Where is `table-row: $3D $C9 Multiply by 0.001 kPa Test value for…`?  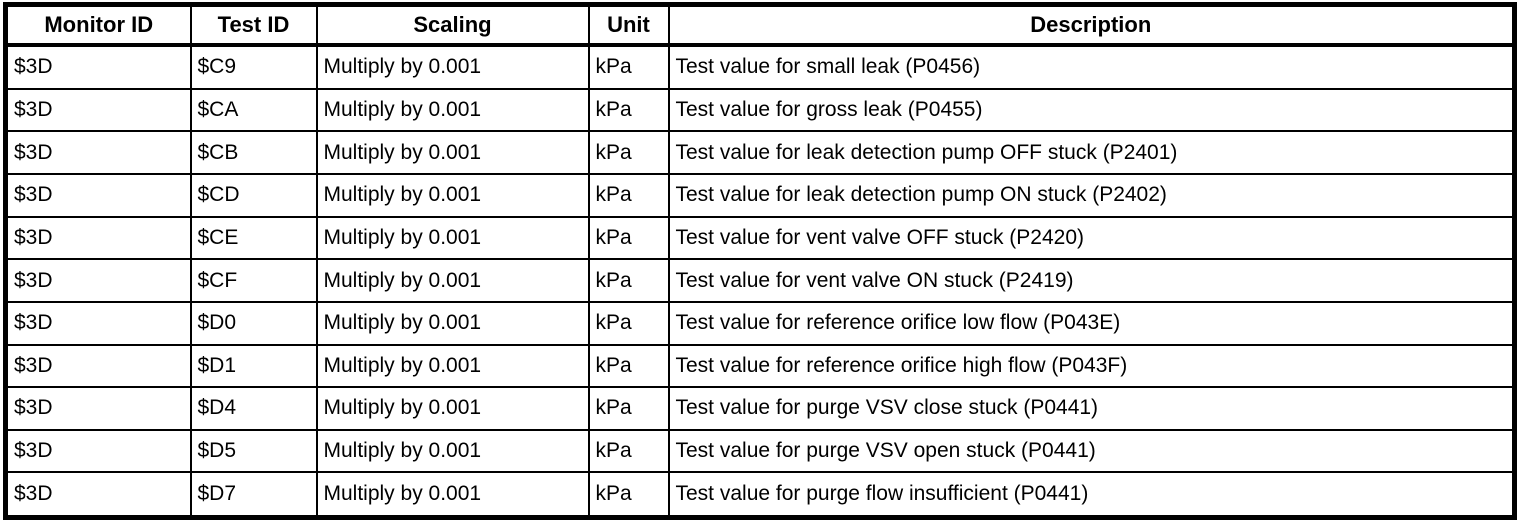
table-row: $3D $C9 Multiply by 0.001 kPa Test value for… is located at coordinates (760, 66).